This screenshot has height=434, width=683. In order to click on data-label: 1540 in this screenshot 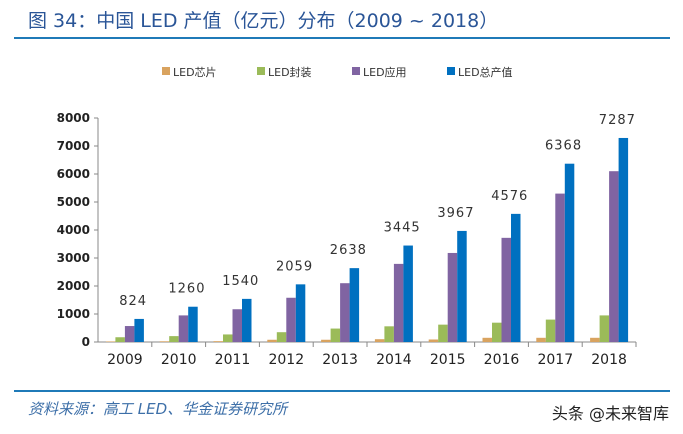, I will do `click(240, 281)`.